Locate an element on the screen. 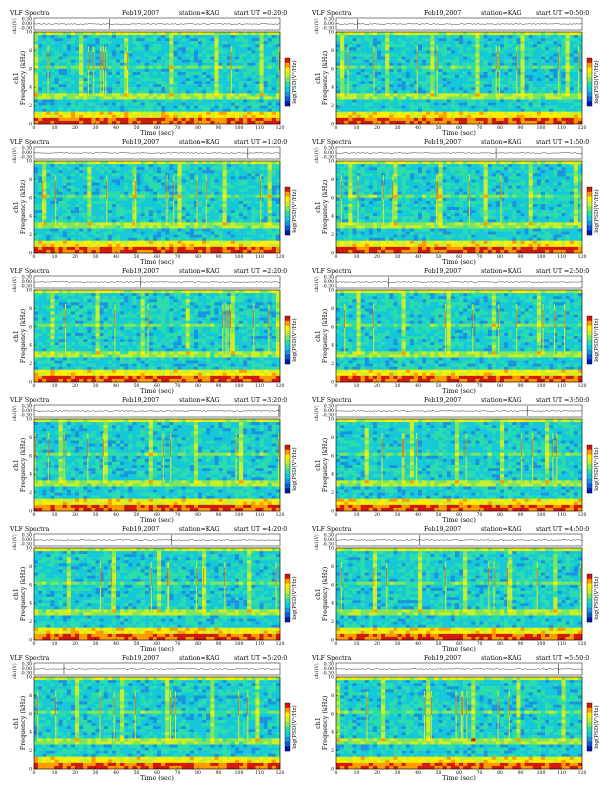 This screenshot has height=792, width=612. x-tick-label: 110 is located at coordinates (561, 515).